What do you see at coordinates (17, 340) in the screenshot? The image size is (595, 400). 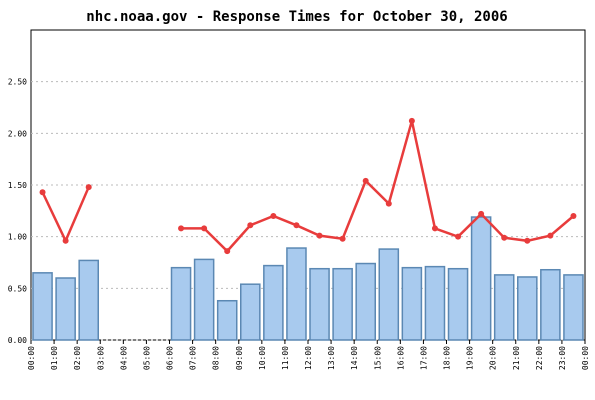 I see `y-tick-label: 0.00` at bounding box center [17, 340].